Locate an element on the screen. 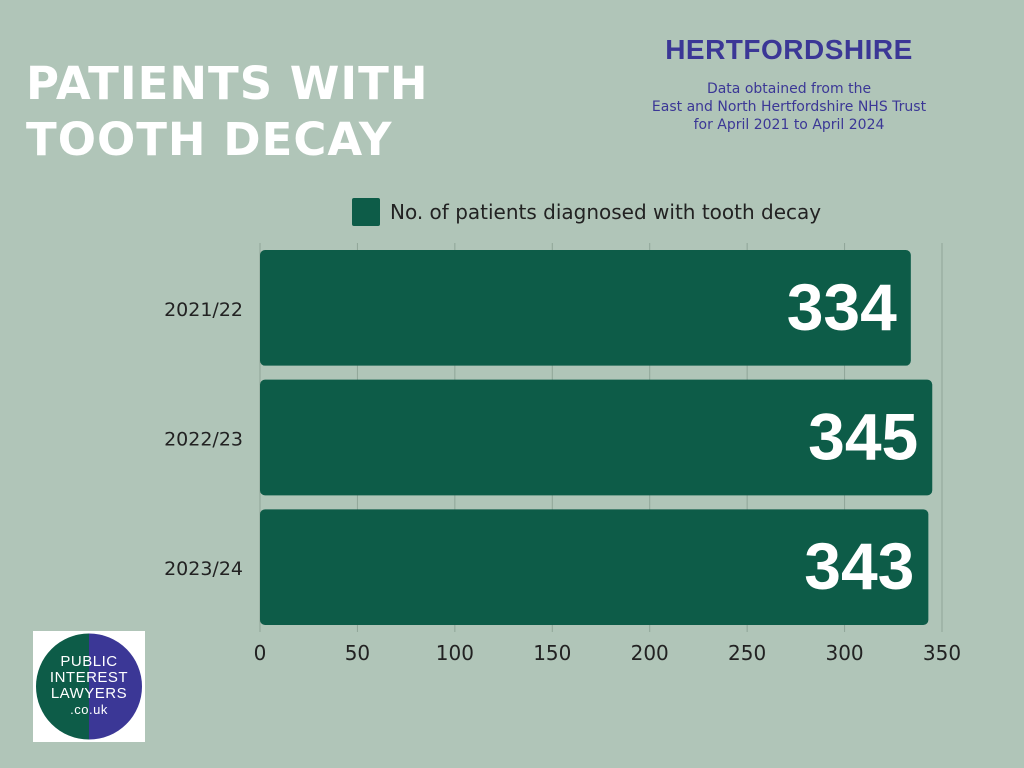 Image resolution: width=1024 pixels, height=768 pixels. tick-label-2: 100 is located at coordinates (455, 653).